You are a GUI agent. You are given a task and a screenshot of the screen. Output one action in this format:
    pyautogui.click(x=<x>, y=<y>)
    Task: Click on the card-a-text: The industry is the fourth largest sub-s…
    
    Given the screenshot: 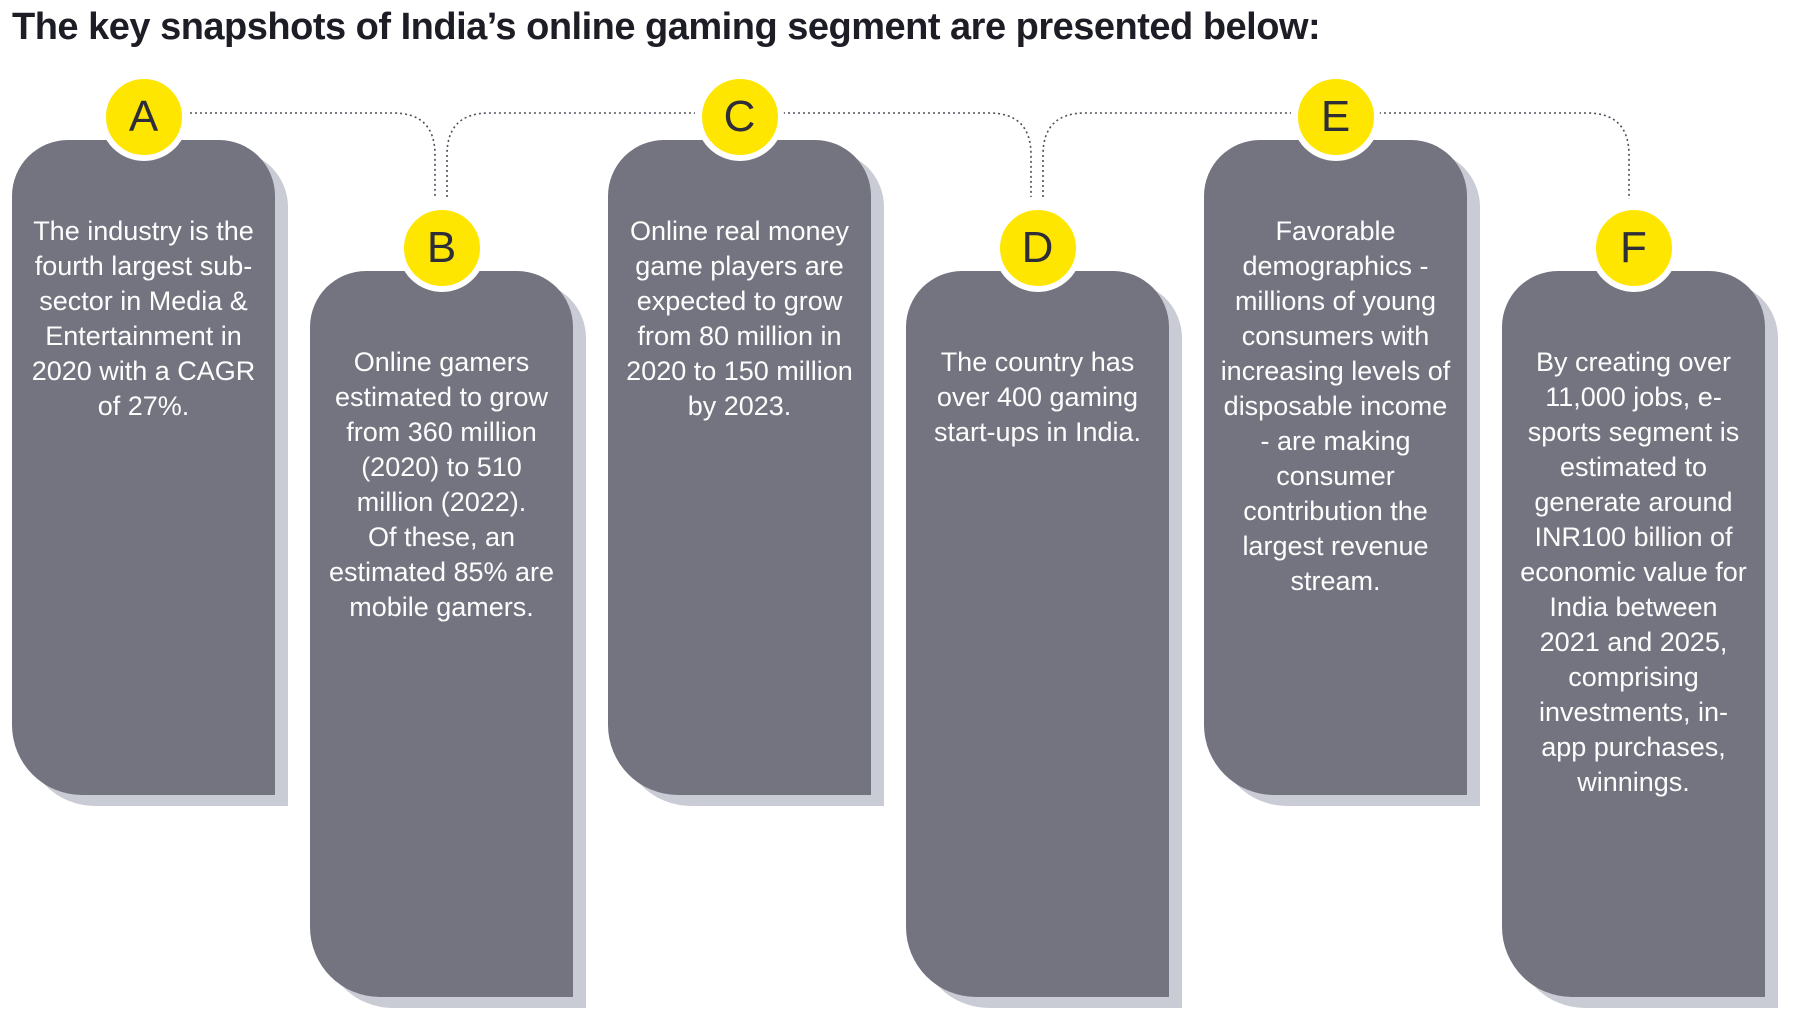 What is the action you would take?
    pyautogui.click(x=143, y=318)
    